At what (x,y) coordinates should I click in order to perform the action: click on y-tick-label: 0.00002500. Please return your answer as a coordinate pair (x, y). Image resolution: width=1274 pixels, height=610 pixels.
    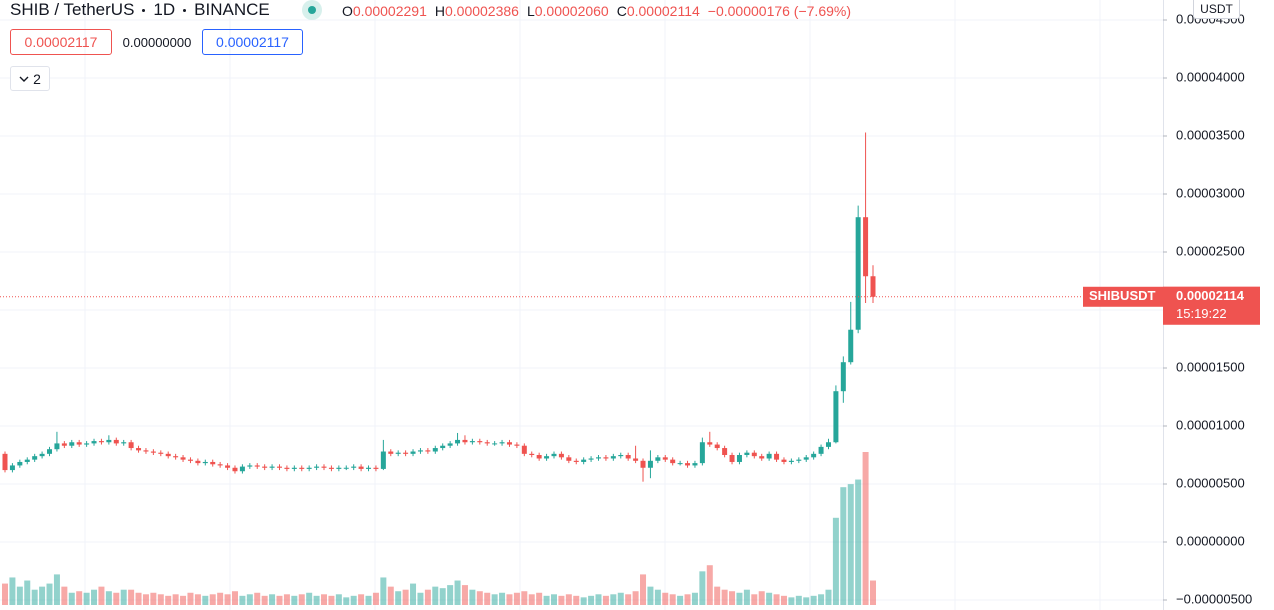
    Looking at the image, I should click on (1210, 250).